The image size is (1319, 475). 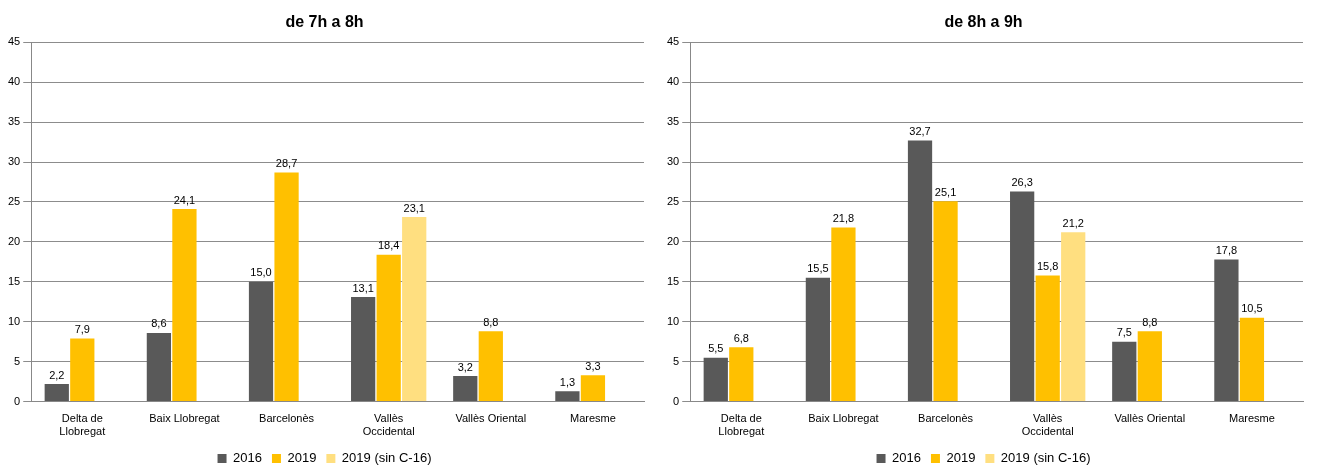 I want to click on data-label: 24,1, so click(x=184, y=199).